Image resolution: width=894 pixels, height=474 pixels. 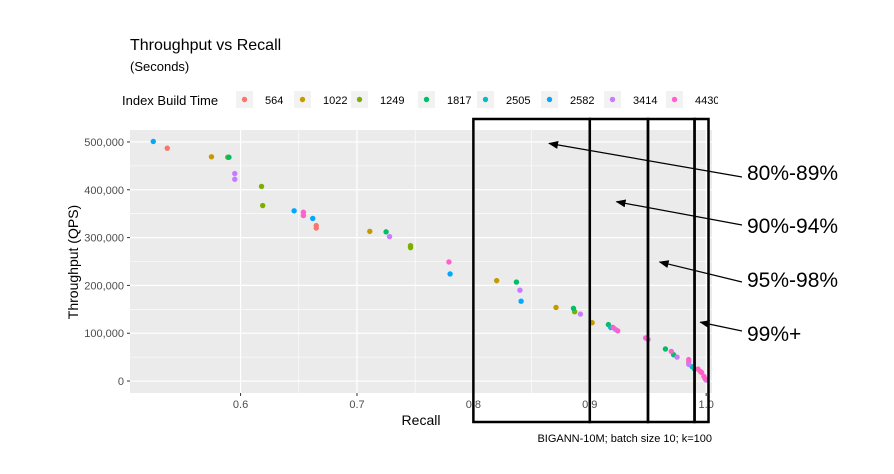 What do you see at coordinates (518, 101) in the screenshot?
I see `legend-label: 2505` at bounding box center [518, 101].